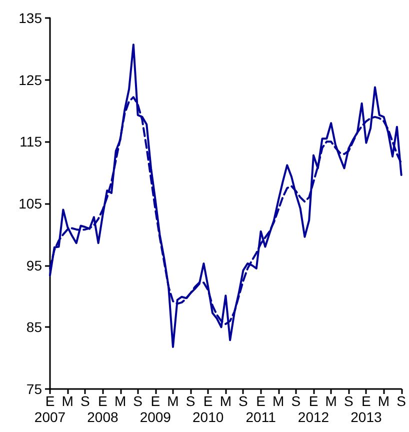 The height and width of the screenshot is (432, 409). I want to click on y-tick-label: 125, so click(30, 80).